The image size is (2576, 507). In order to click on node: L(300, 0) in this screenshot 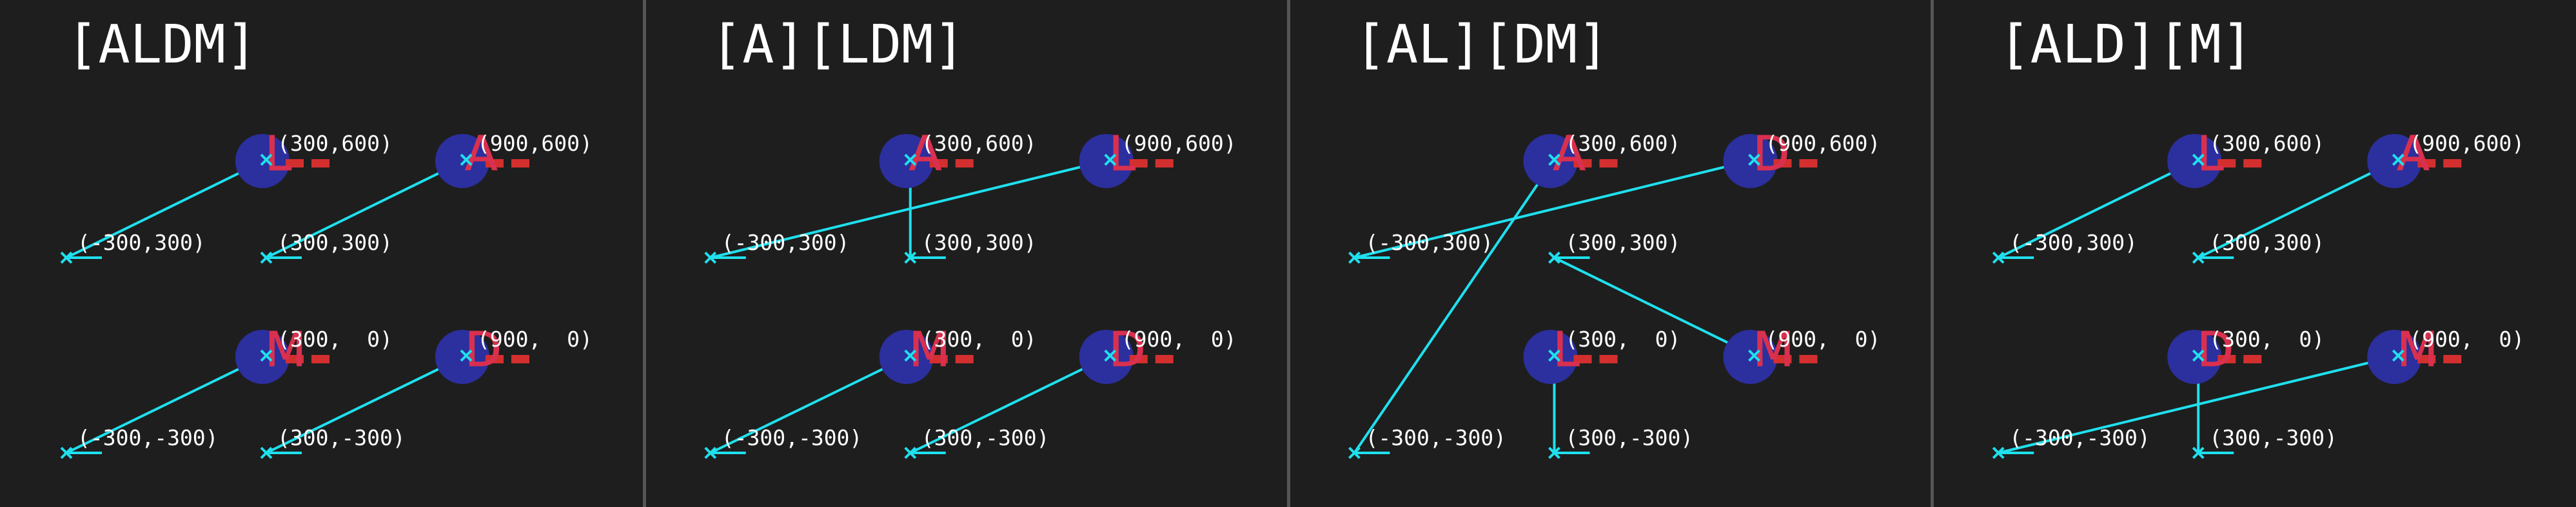, I will do `click(1602, 353)`.